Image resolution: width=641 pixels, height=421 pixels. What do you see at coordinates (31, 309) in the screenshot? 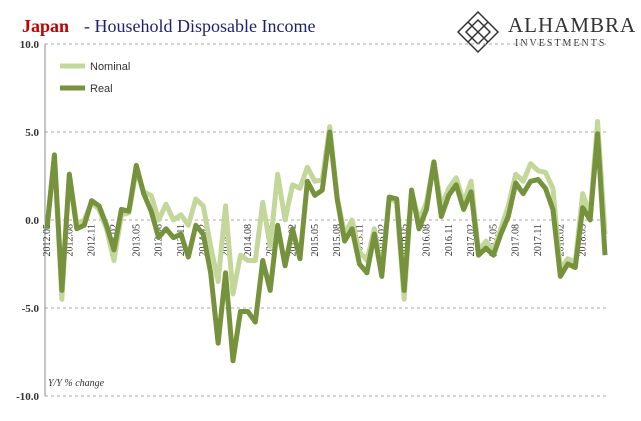
I see `y-tick-label: -5.0` at bounding box center [31, 309].